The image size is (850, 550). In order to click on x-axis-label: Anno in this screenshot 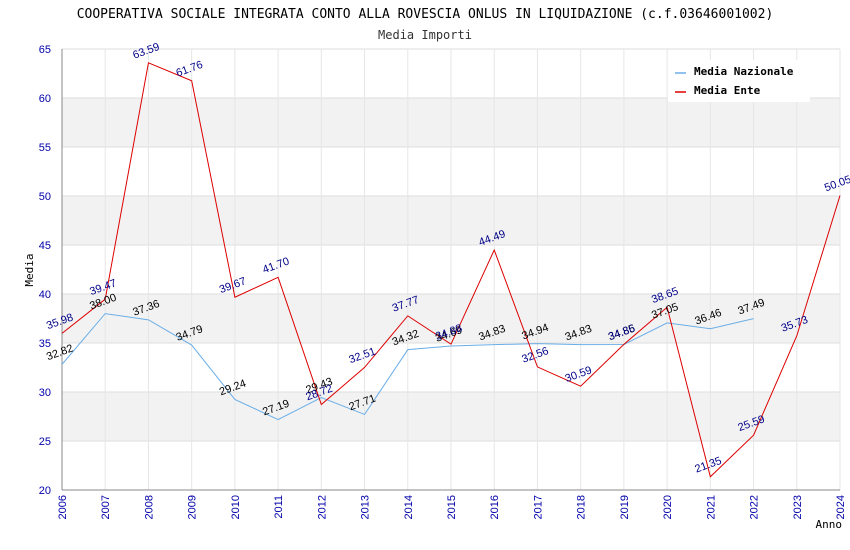, I will do `click(829, 524)`.